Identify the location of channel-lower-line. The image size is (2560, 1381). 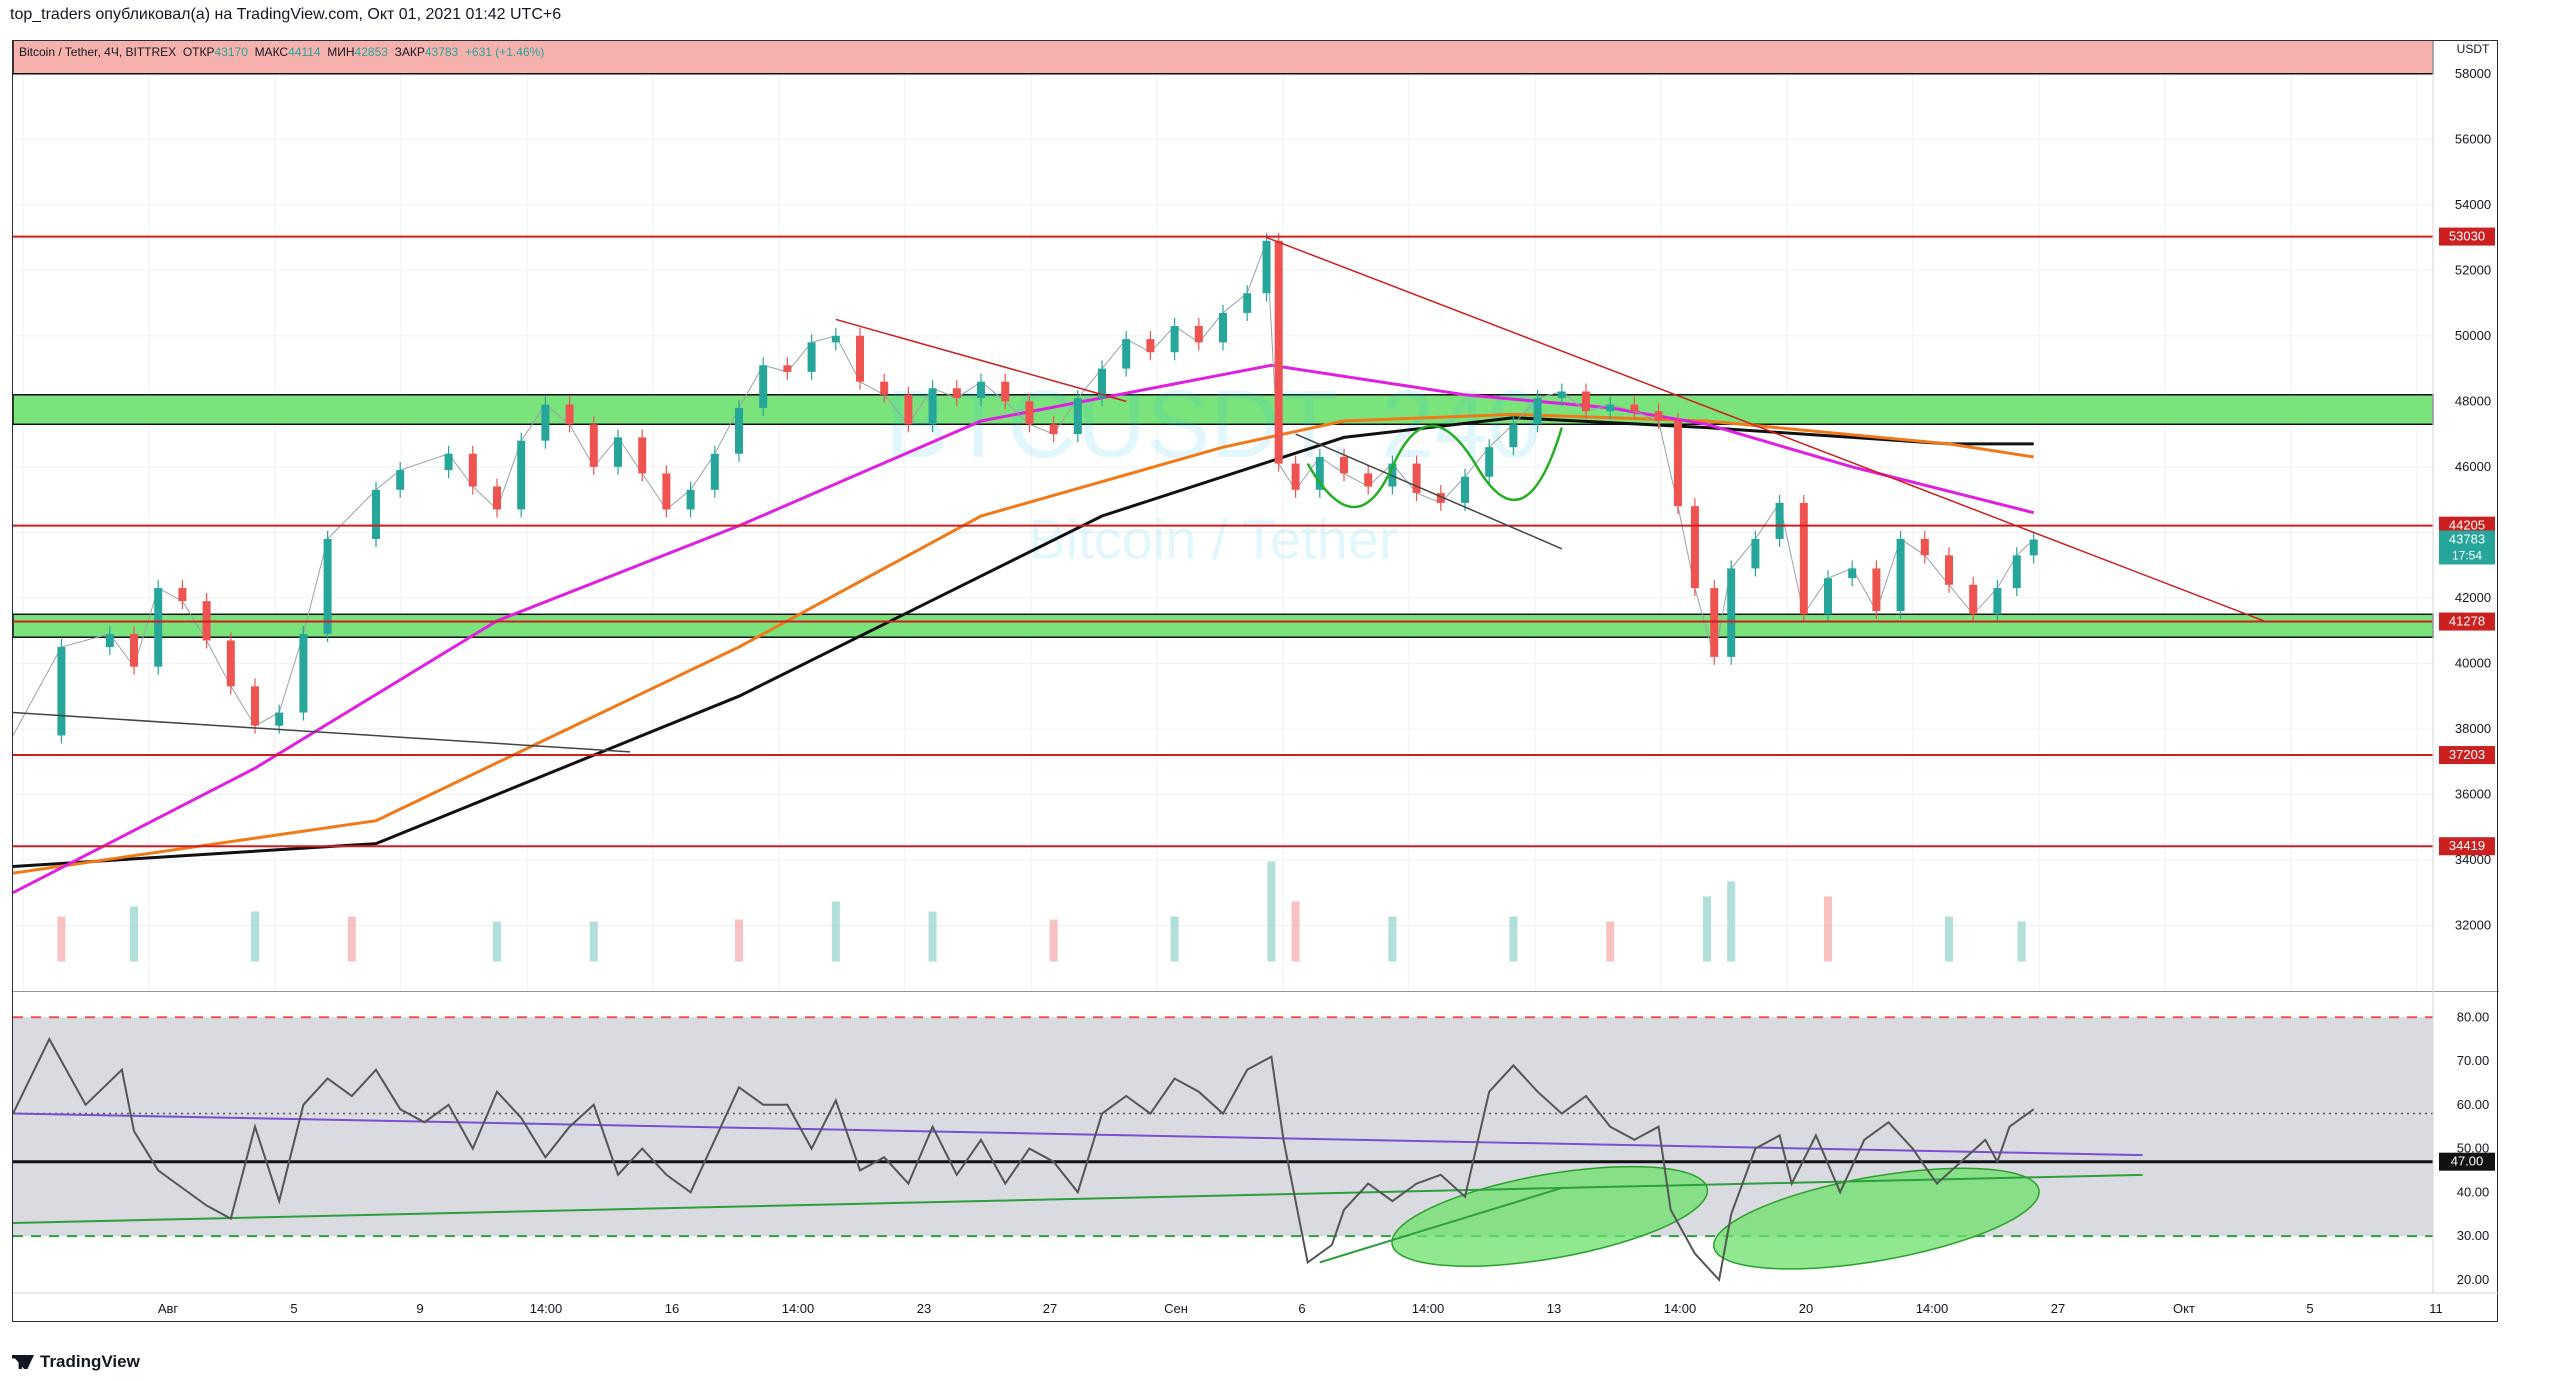
(1429, 491).